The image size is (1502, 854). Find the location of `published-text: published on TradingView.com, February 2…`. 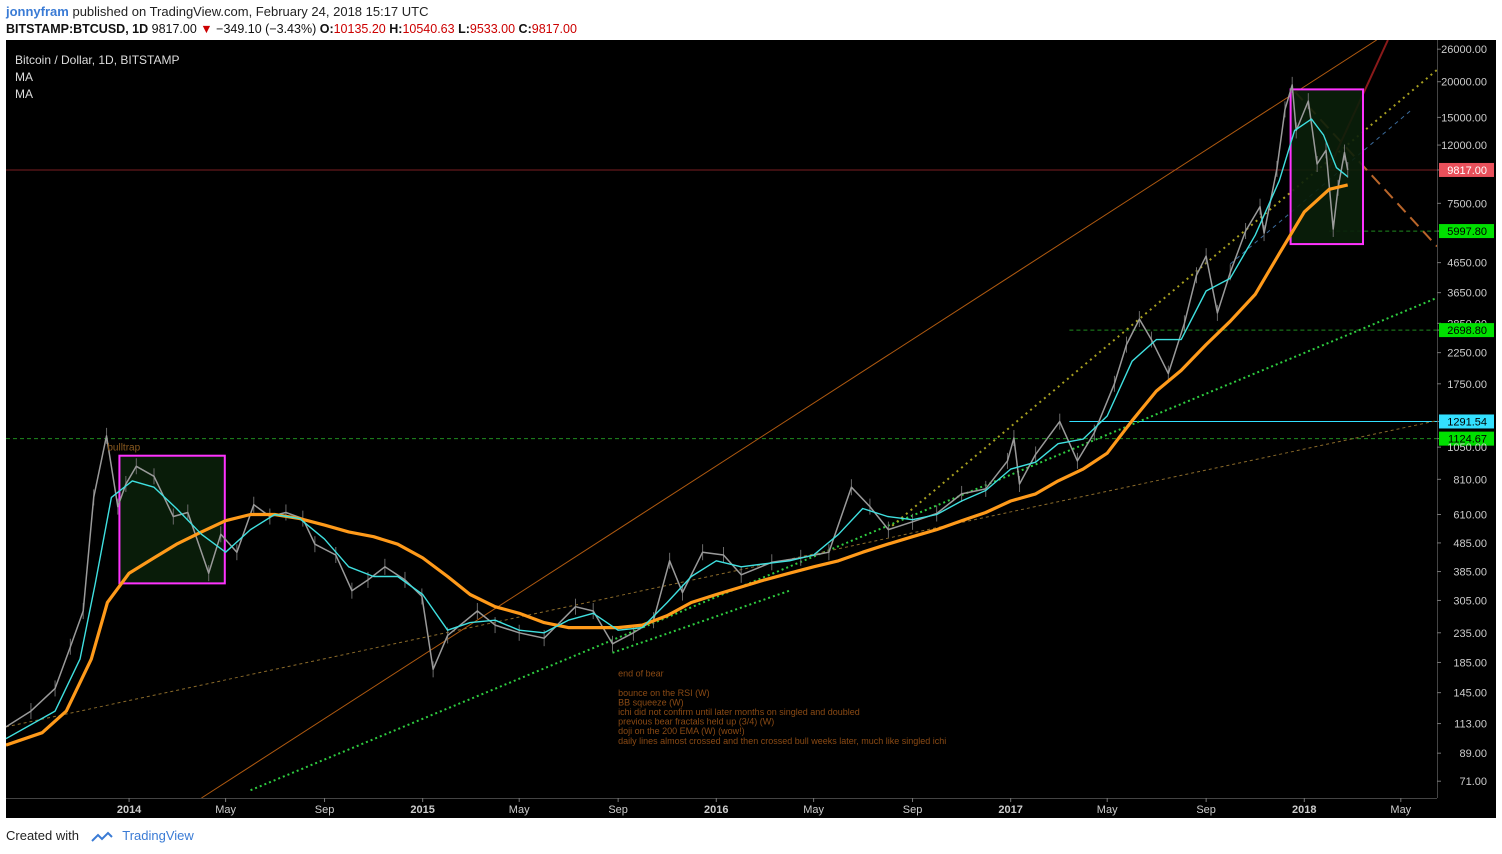

published-text: published on TradingView.com, February 2… is located at coordinates (250, 11).